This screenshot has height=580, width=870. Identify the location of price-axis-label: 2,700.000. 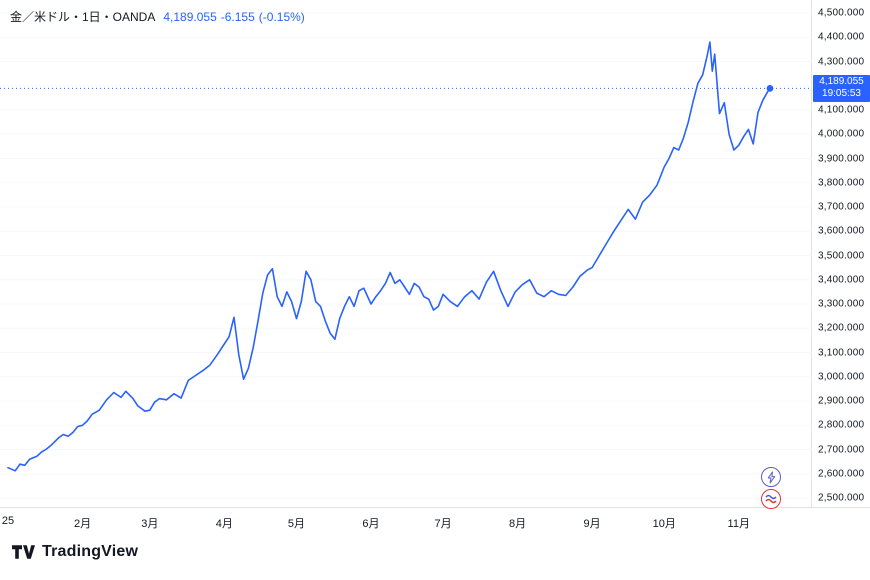
(841, 449).